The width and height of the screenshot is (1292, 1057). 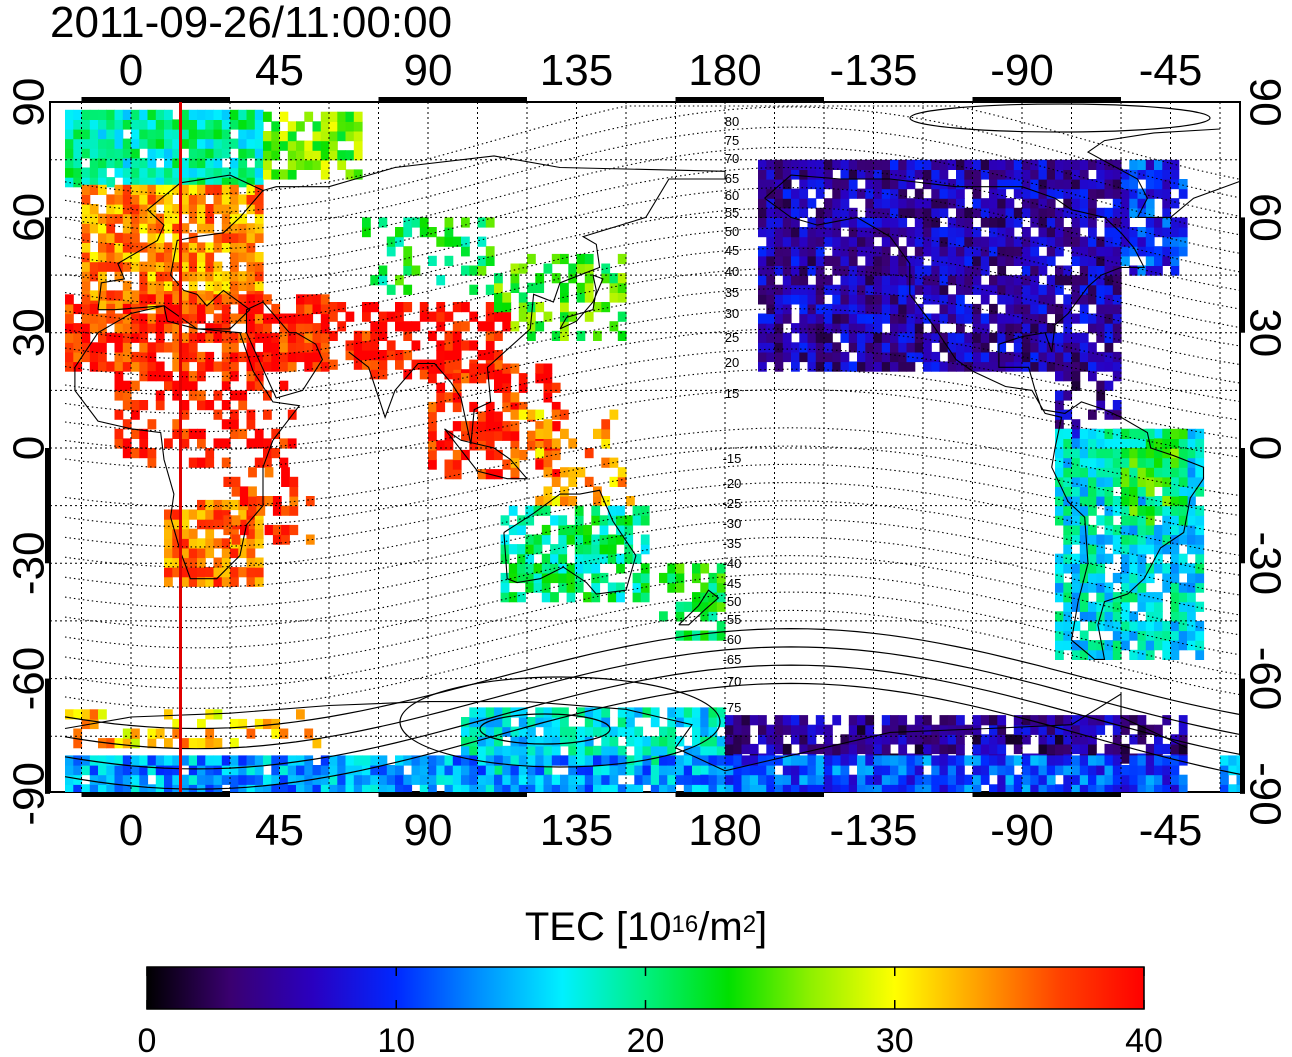 What do you see at coordinates (720, 927) in the screenshot?
I see `colorbar-title-mid: /m` at bounding box center [720, 927].